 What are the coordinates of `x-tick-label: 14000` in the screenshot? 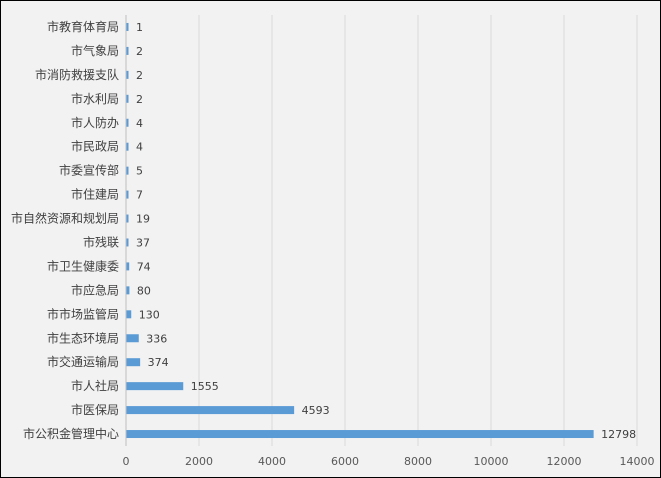 It's located at (637, 461).